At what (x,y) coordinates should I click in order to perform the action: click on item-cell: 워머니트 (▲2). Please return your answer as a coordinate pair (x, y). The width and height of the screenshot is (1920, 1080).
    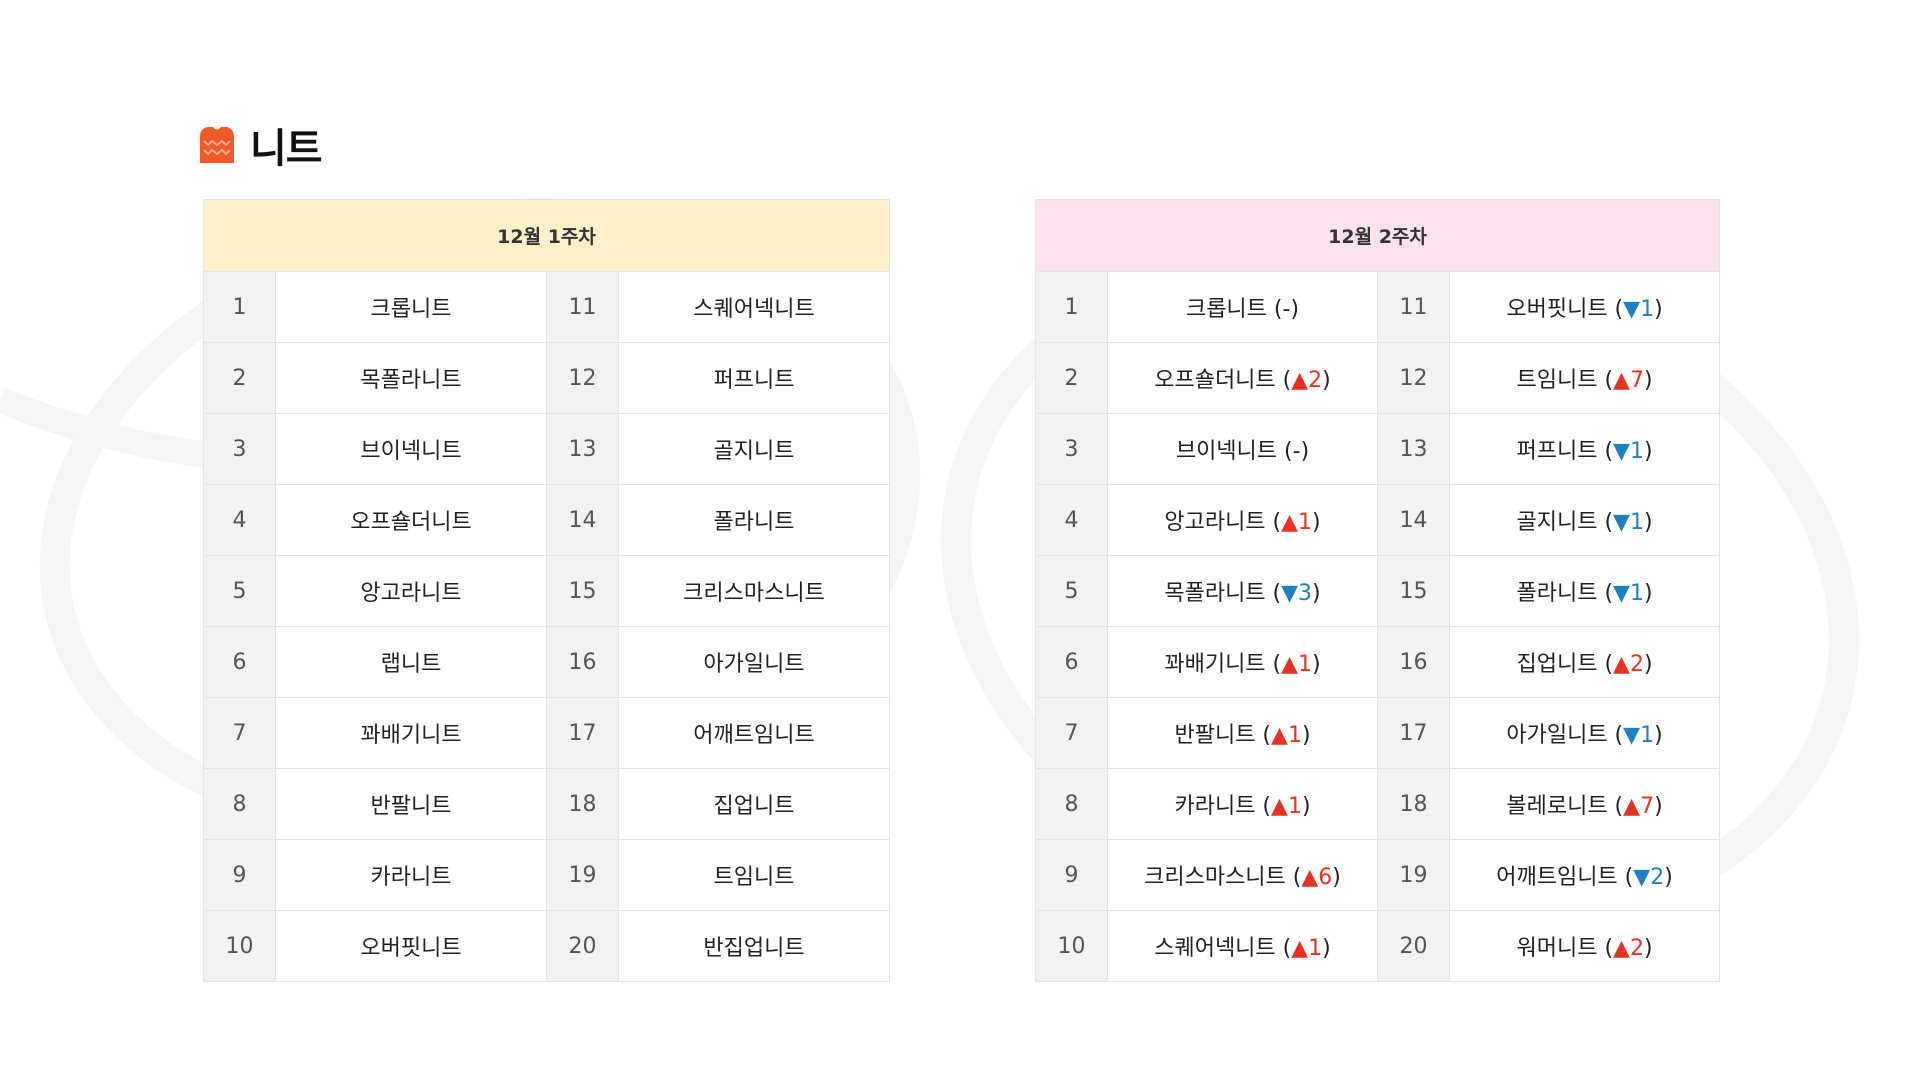
    Looking at the image, I should click on (1584, 946).